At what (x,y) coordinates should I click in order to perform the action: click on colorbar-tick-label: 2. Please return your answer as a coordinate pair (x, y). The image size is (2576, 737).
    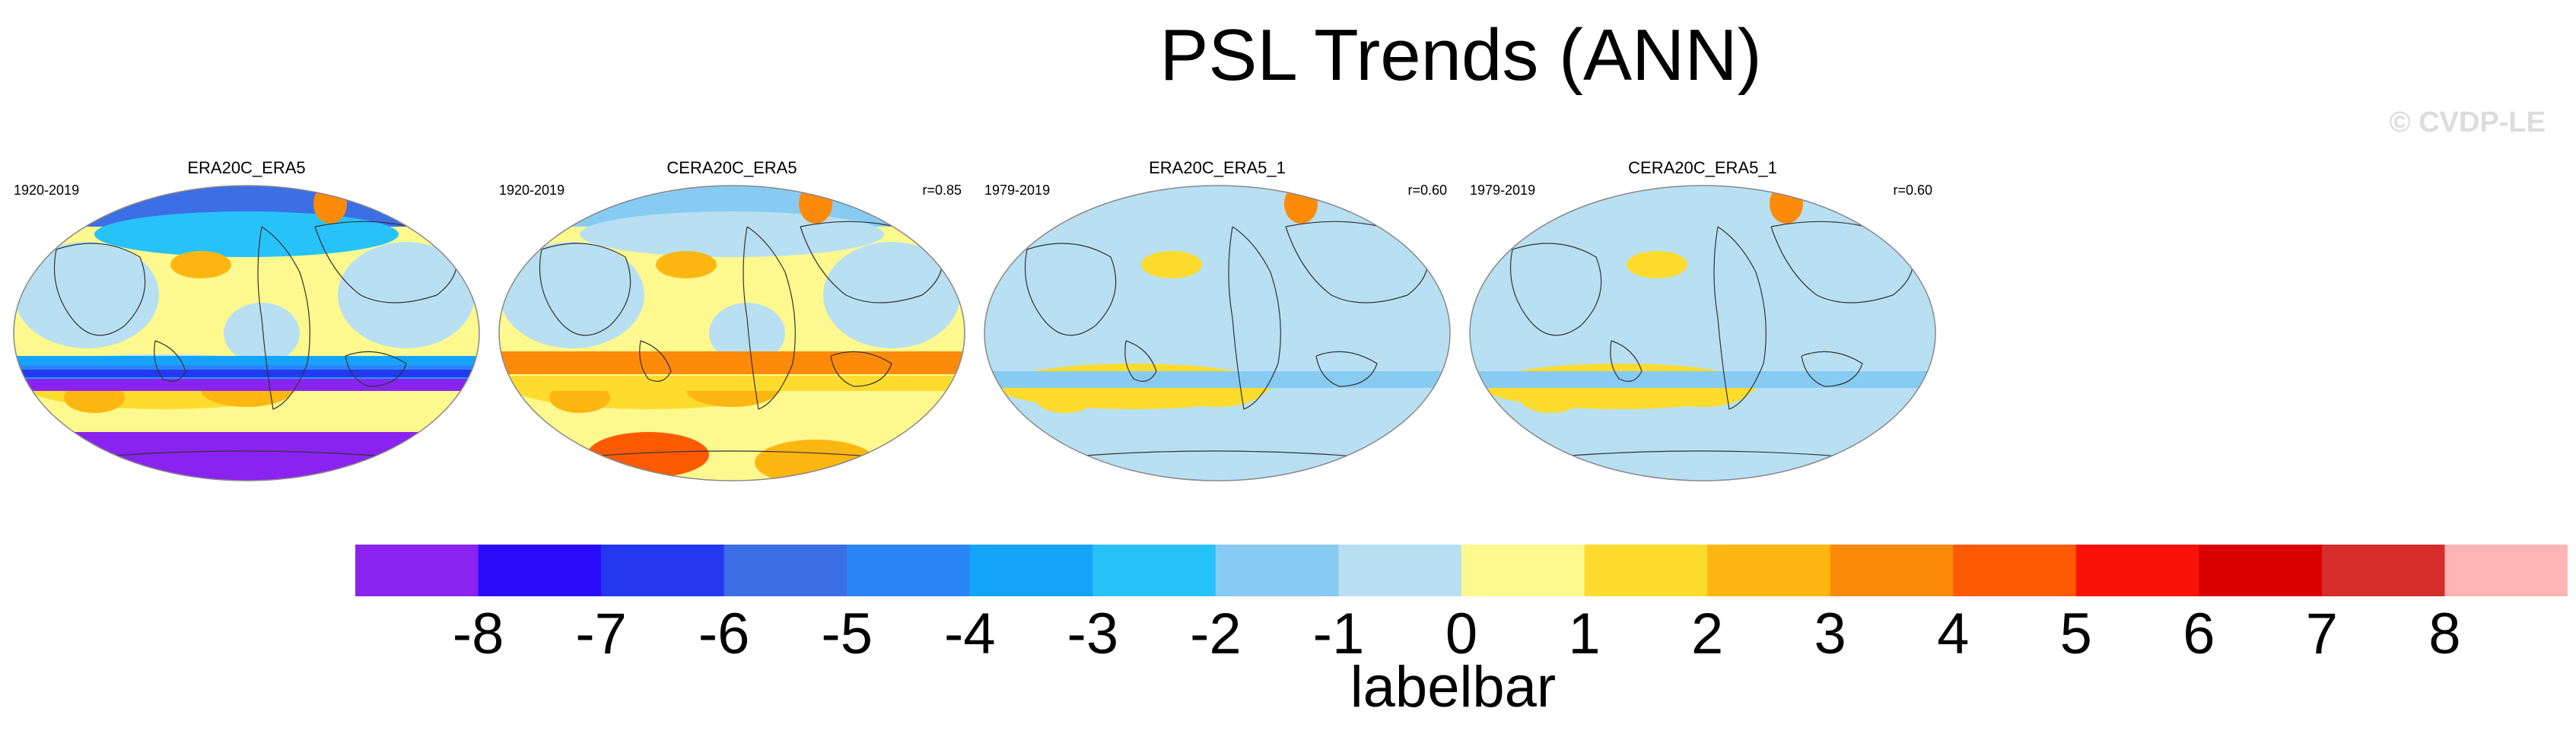
    Looking at the image, I should click on (1707, 634).